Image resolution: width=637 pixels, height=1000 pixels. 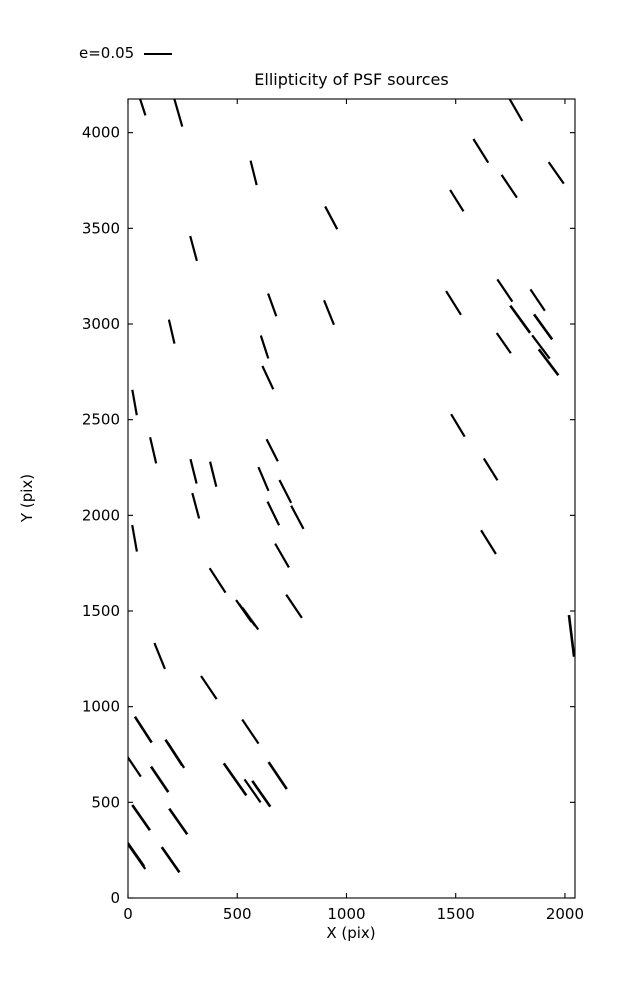 I want to click on y-axis-tick-label: 500, so click(x=105, y=802).